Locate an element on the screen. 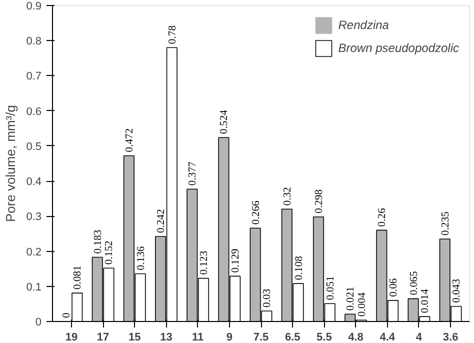 Image resolution: width=474 pixels, height=343 pixels. legend-label: Rendzina is located at coordinates (363, 25).